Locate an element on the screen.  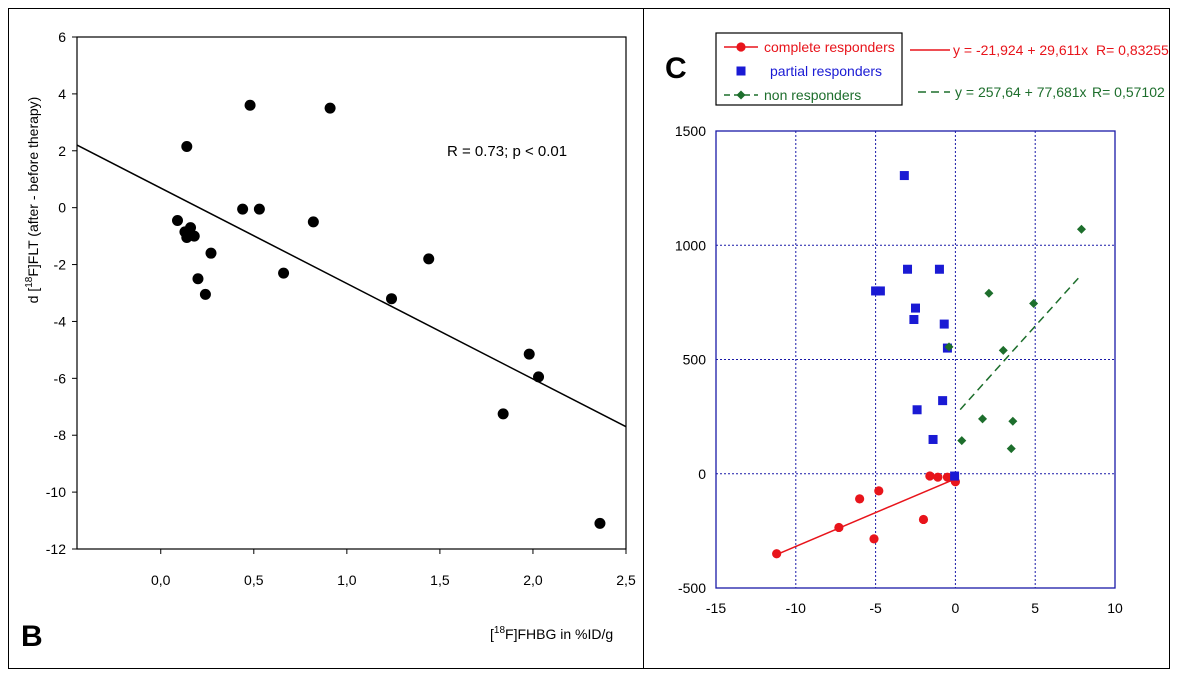
r-value-complete: R= 0,83255 is located at coordinates (1132, 50).